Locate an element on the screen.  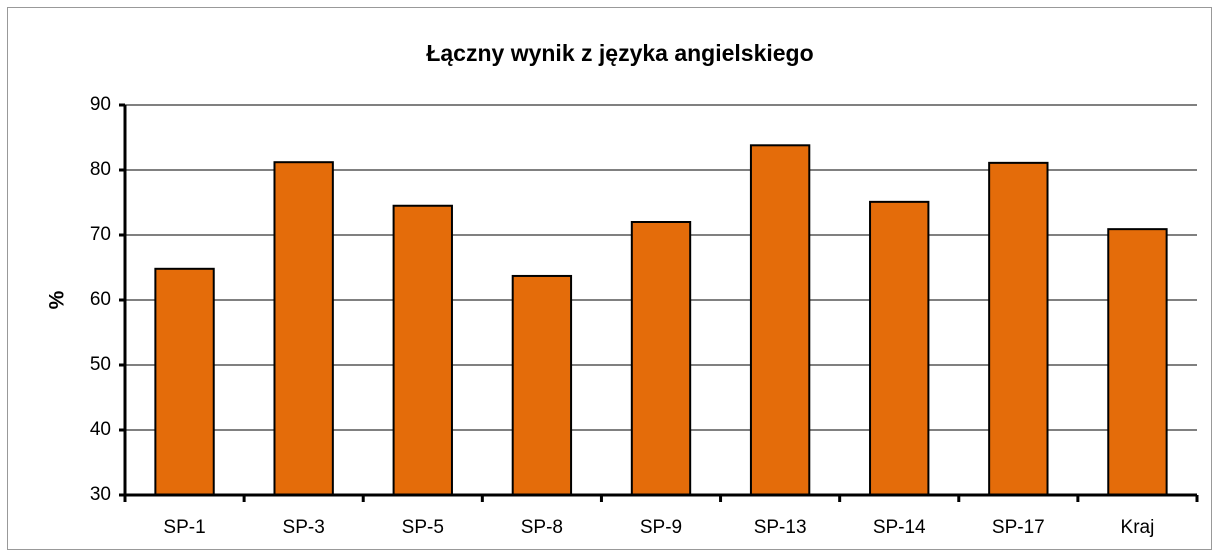
y-tick-label: 60 is located at coordinates (100, 299).